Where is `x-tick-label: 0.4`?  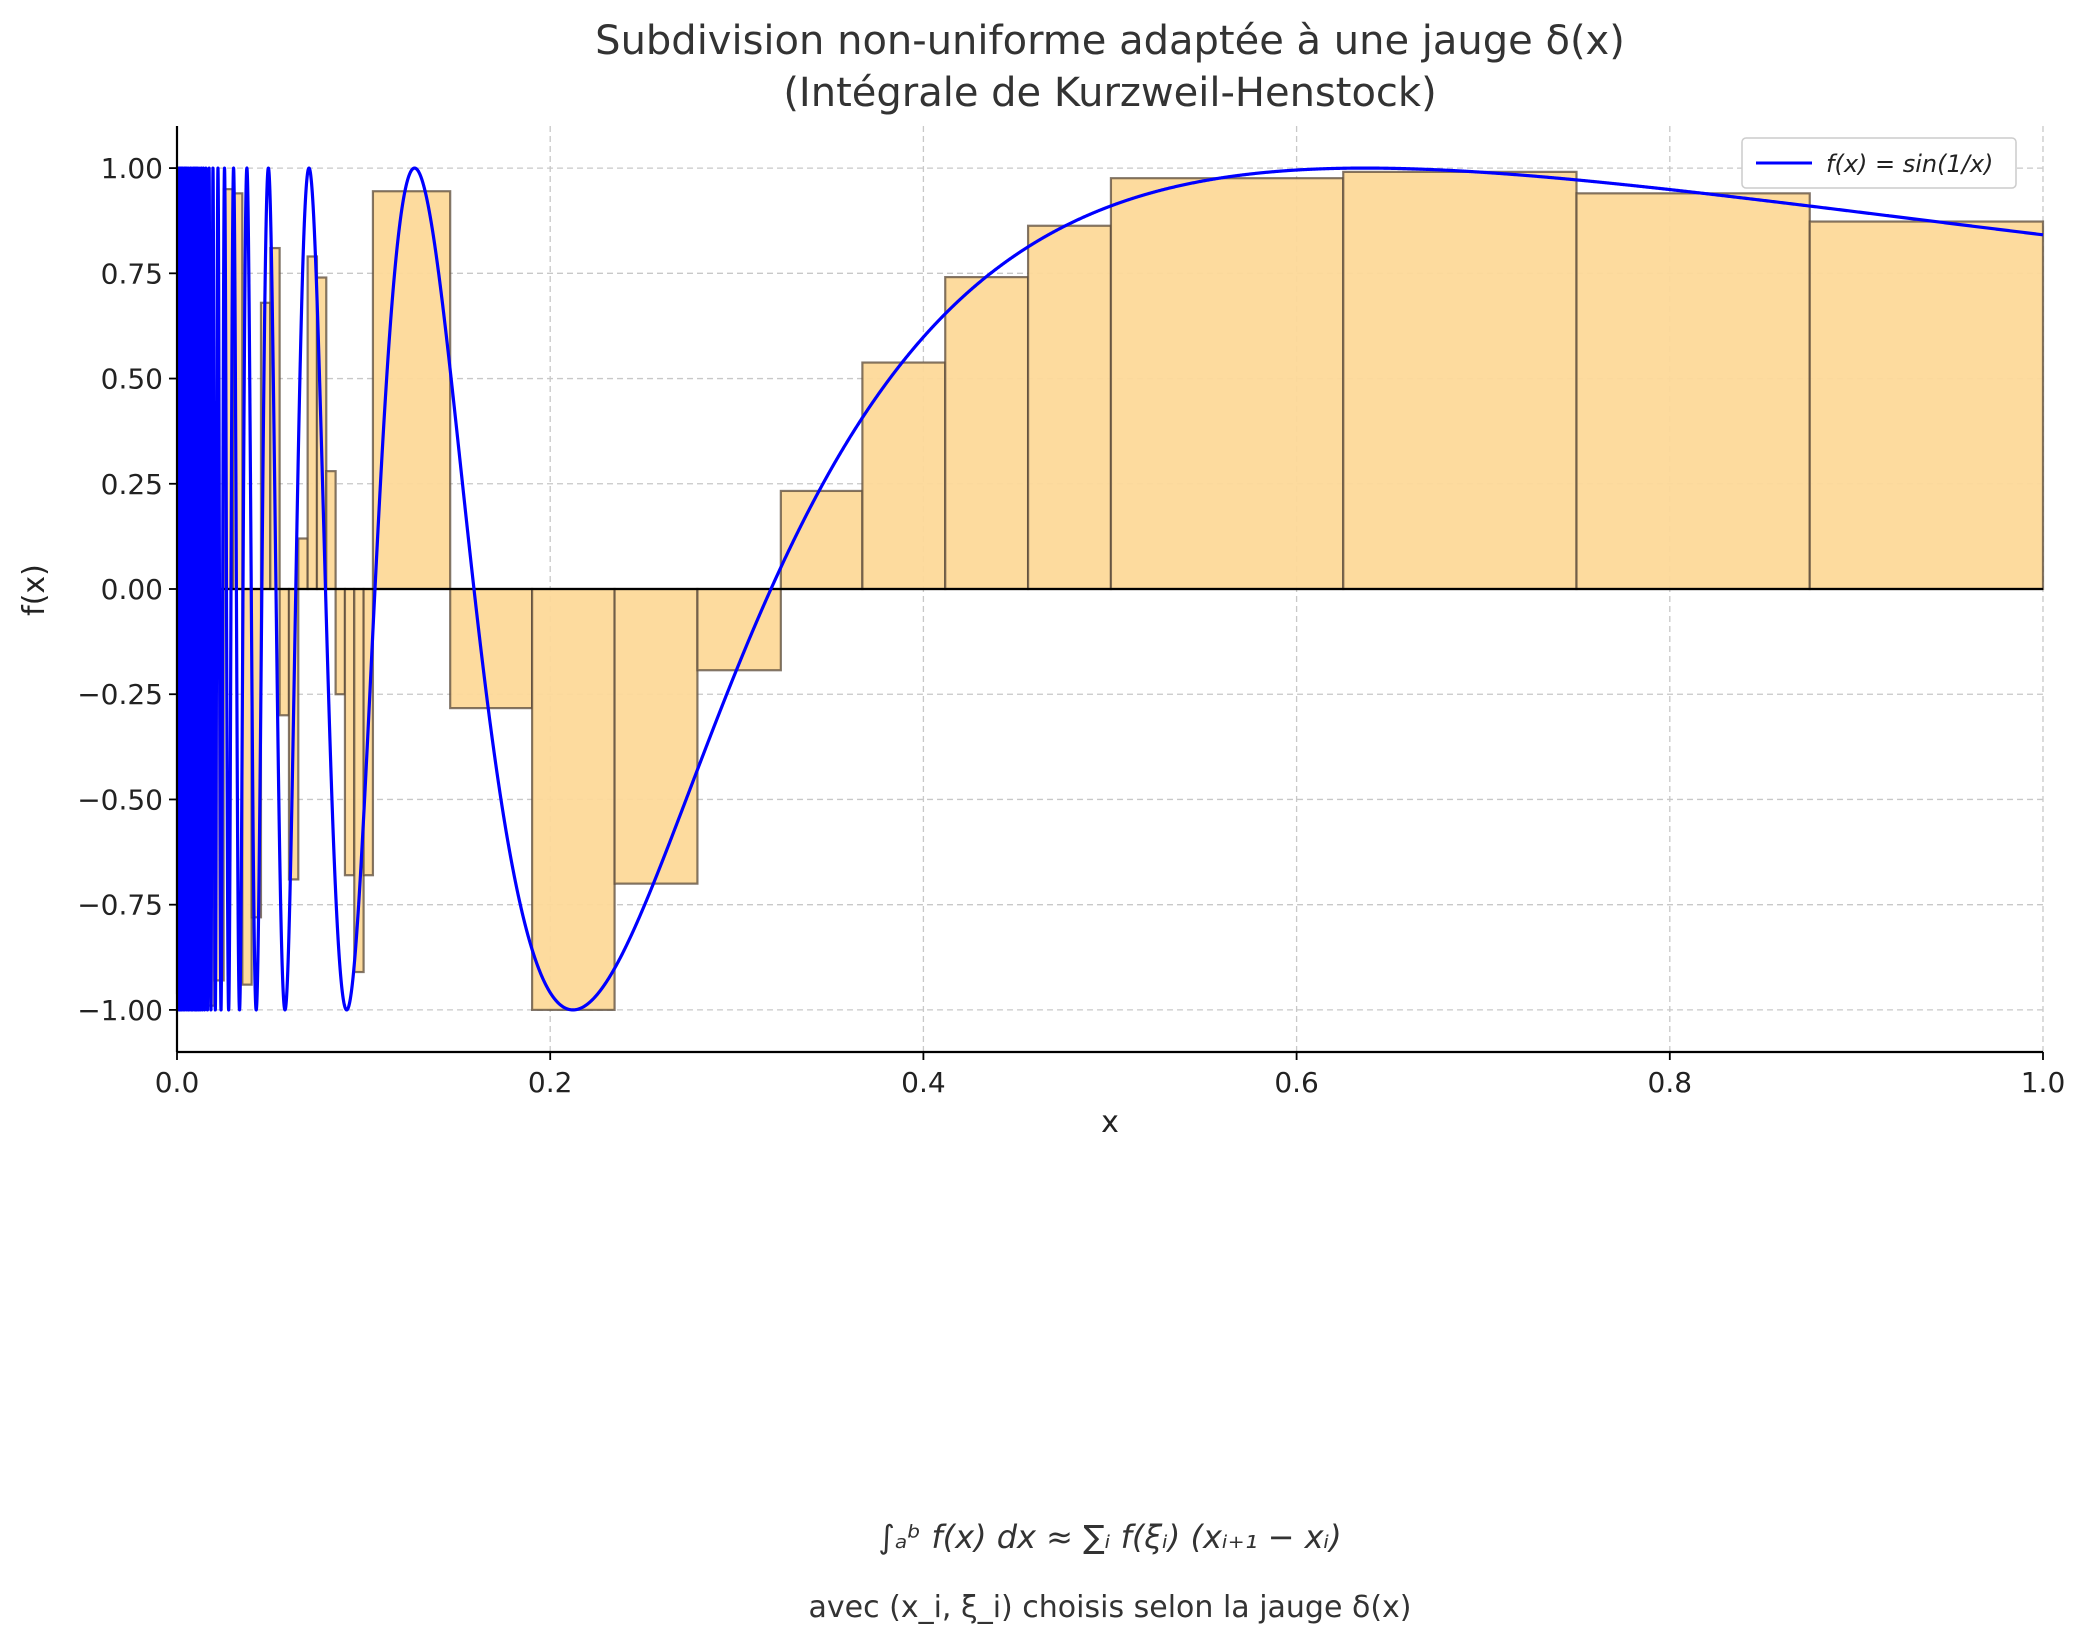
x-tick-label: 0.4 is located at coordinates (923, 1082).